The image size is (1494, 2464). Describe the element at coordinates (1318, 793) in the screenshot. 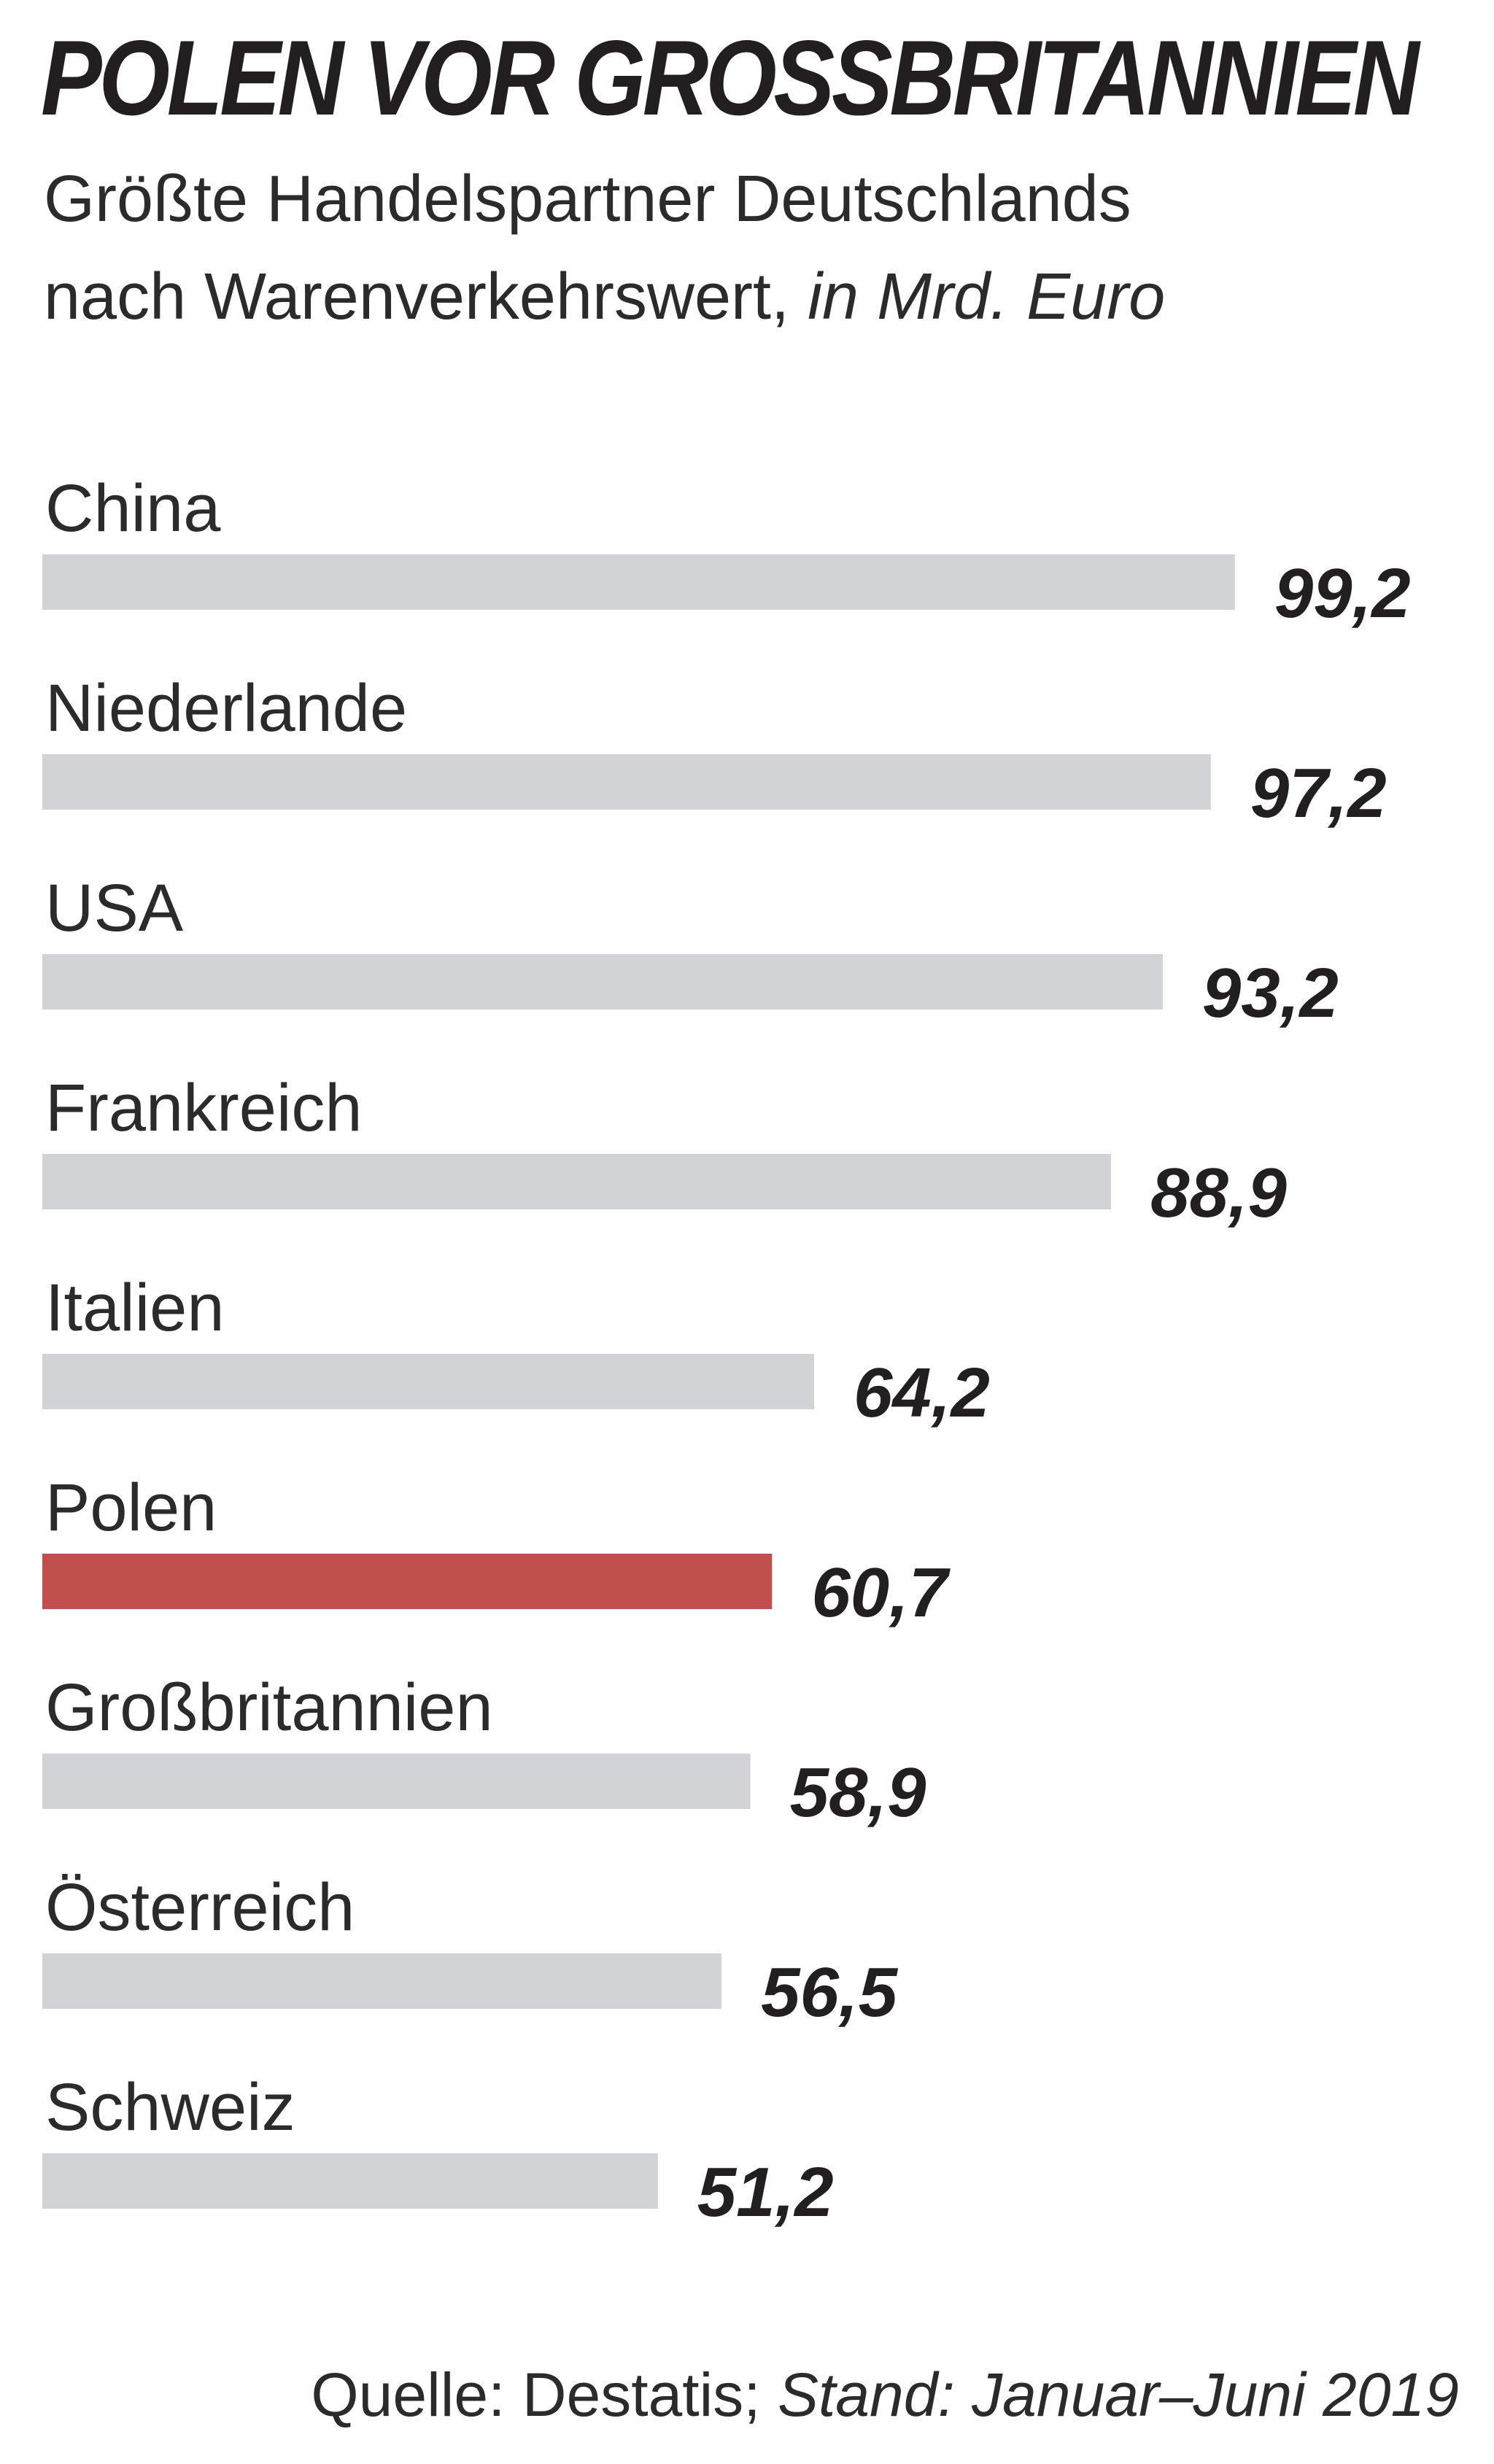

I see `value-label-niederlande: 97,2` at that location.